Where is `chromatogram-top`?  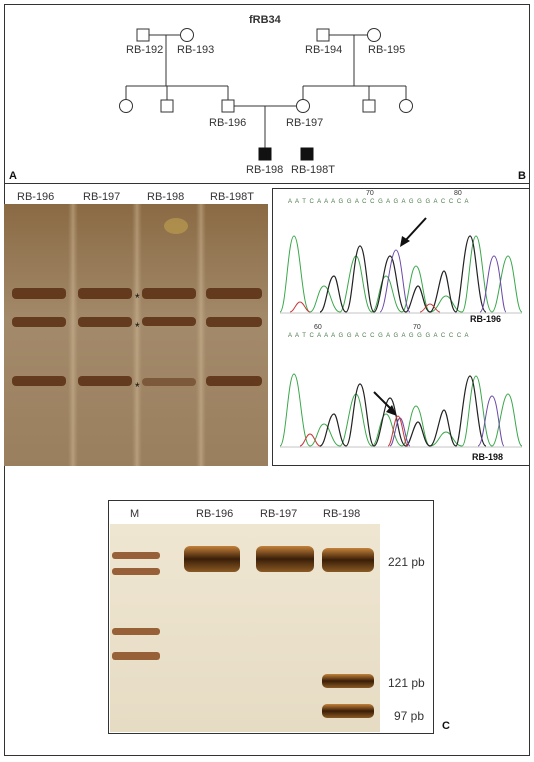 chromatogram-top is located at coordinates (401, 265).